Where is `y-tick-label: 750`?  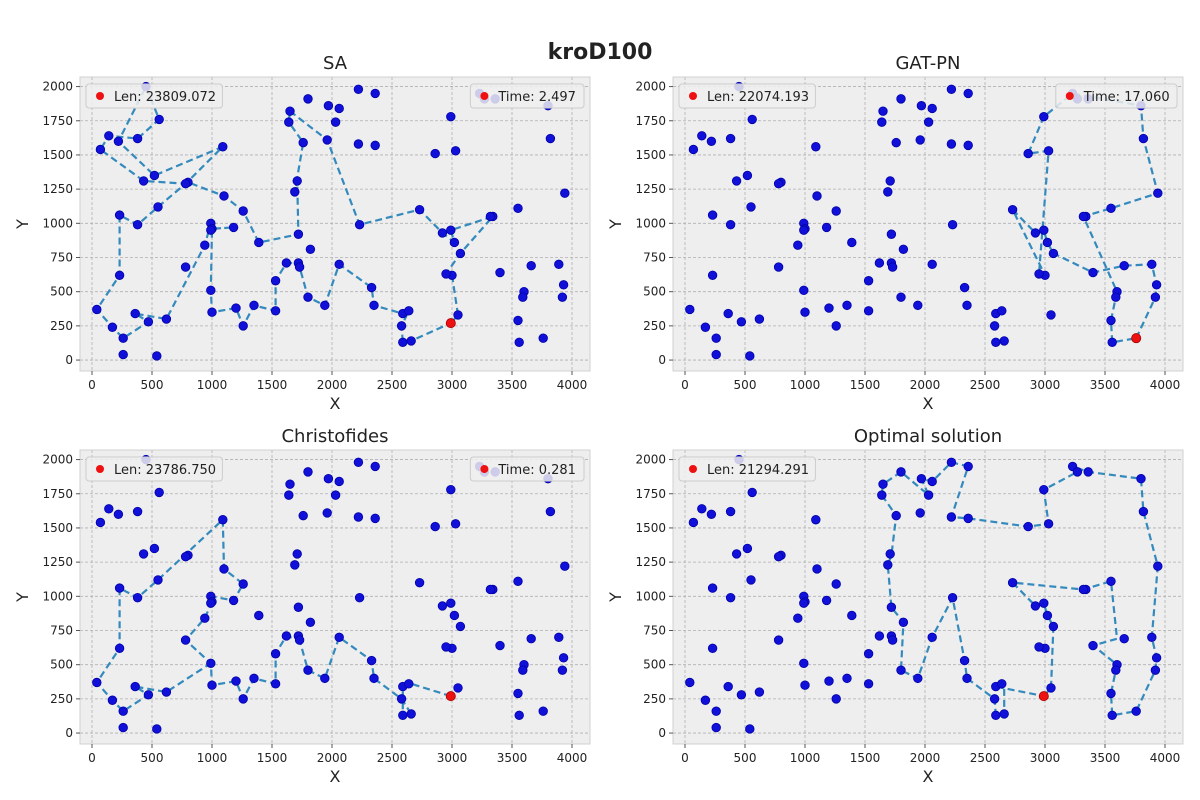
y-tick-label: 750 is located at coordinates (61, 258).